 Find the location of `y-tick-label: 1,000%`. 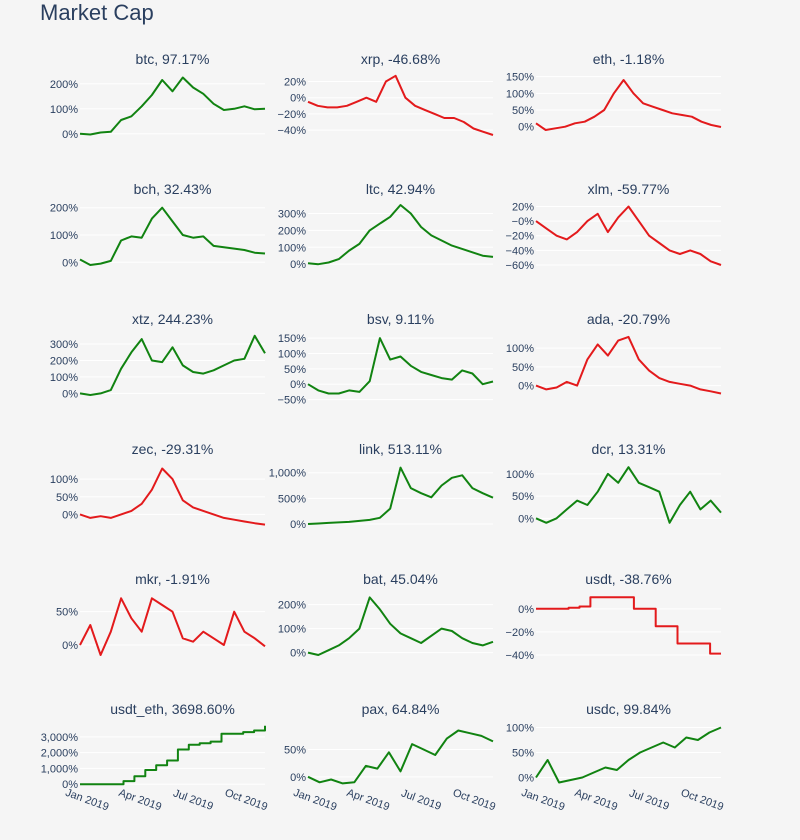

y-tick-label: 1,000% is located at coordinates (60, 769).